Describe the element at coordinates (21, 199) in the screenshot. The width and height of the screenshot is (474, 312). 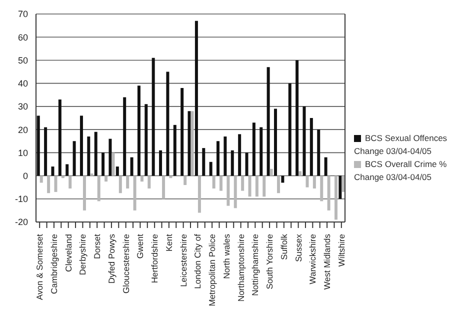
I see `y-tick-label: -10` at that location.